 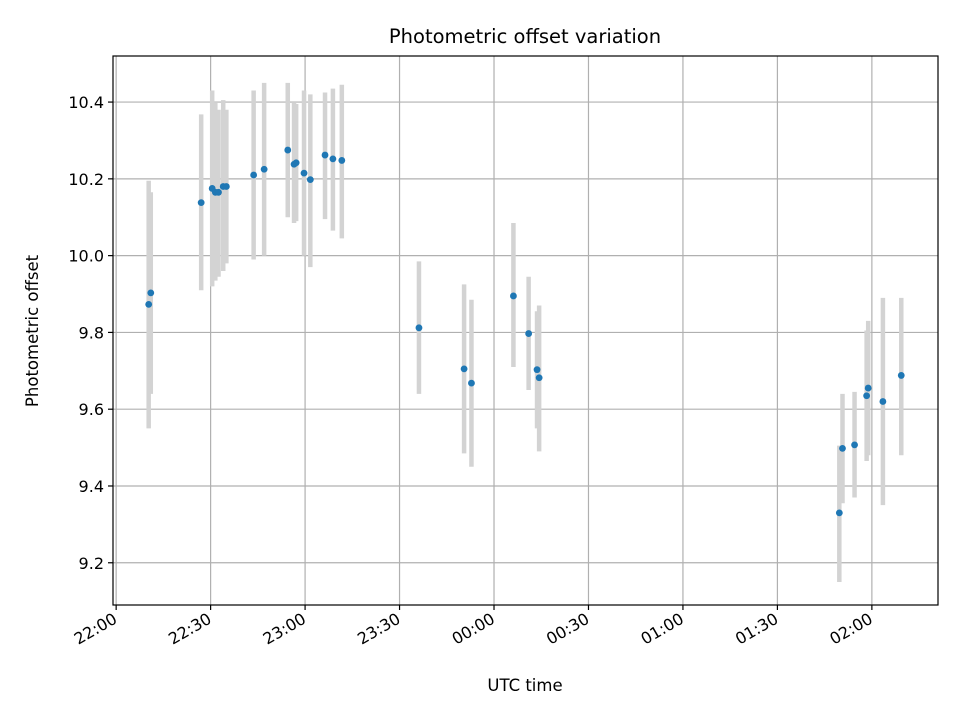 I want to click on x-axis-title: UTC time, so click(x=524, y=685).